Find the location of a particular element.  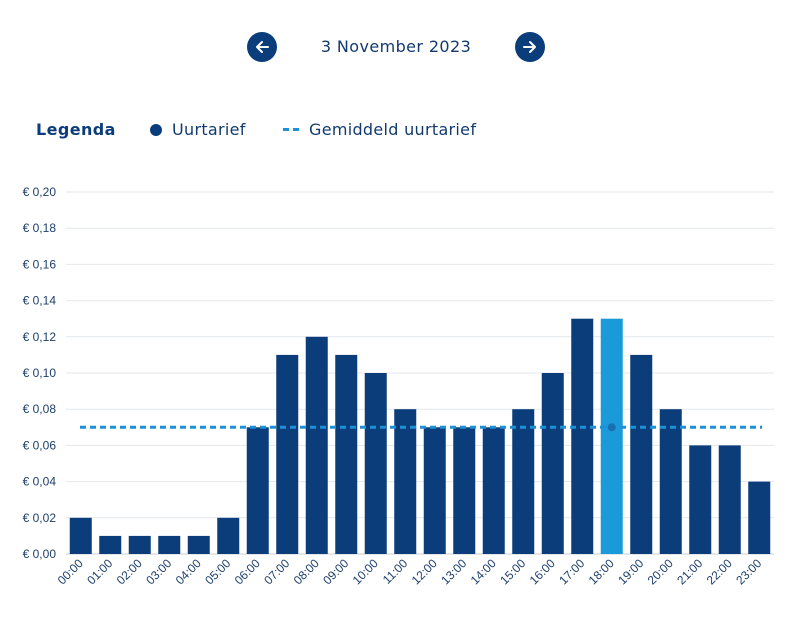

x-tick-label: 12:00 is located at coordinates (424, 571).